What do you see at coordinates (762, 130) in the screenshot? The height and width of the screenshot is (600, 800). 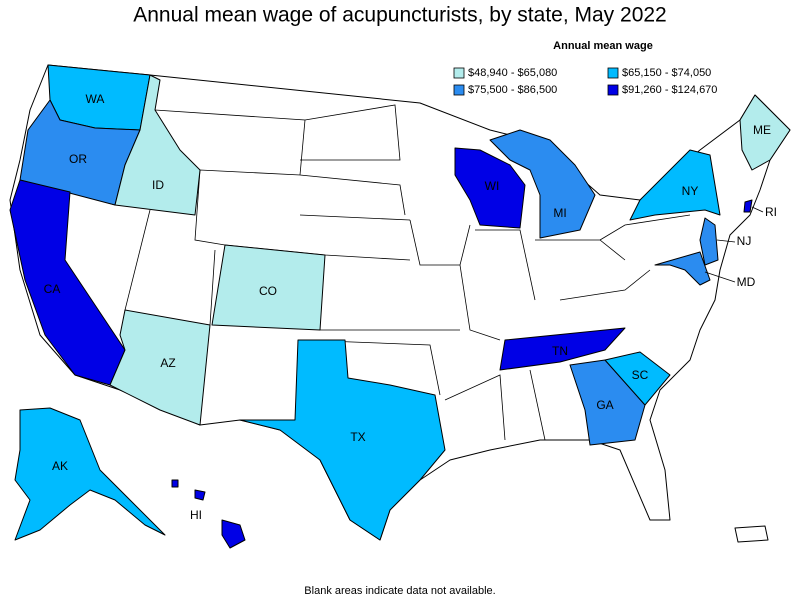 I see `state-label: ME` at bounding box center [762, 130].